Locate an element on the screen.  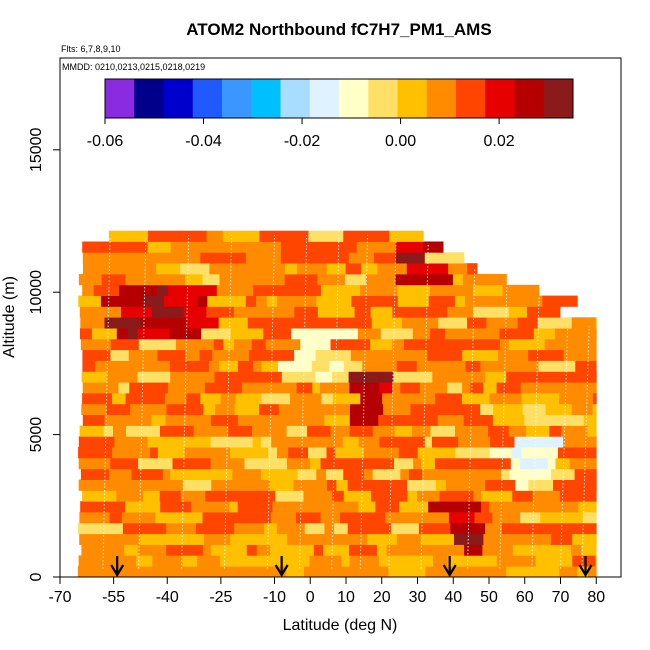
colorbar-frame is located at coordinates (339, 98).